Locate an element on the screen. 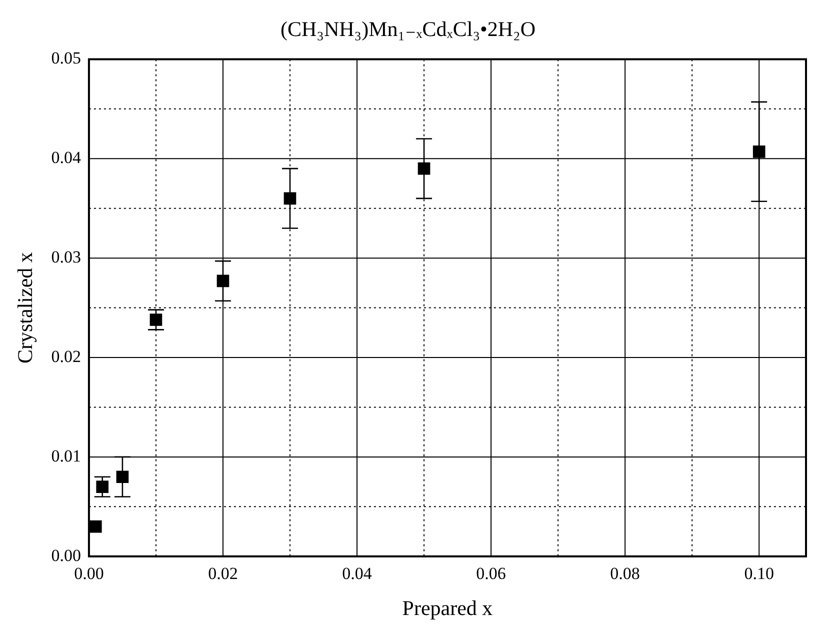 Image resolution: width=818 pixels, height=630 pixels. x-tick-label: 0.02 is located at coordinates (223, 574).